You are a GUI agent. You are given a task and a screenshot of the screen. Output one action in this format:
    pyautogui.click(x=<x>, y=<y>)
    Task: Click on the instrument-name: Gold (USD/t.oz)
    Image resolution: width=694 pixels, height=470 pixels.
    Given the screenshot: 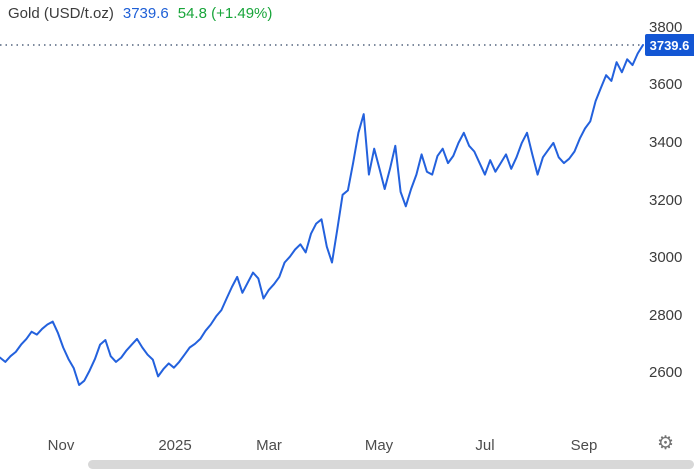 What is the action you would take?
    pyautogui.click(x=61, y=13)
    